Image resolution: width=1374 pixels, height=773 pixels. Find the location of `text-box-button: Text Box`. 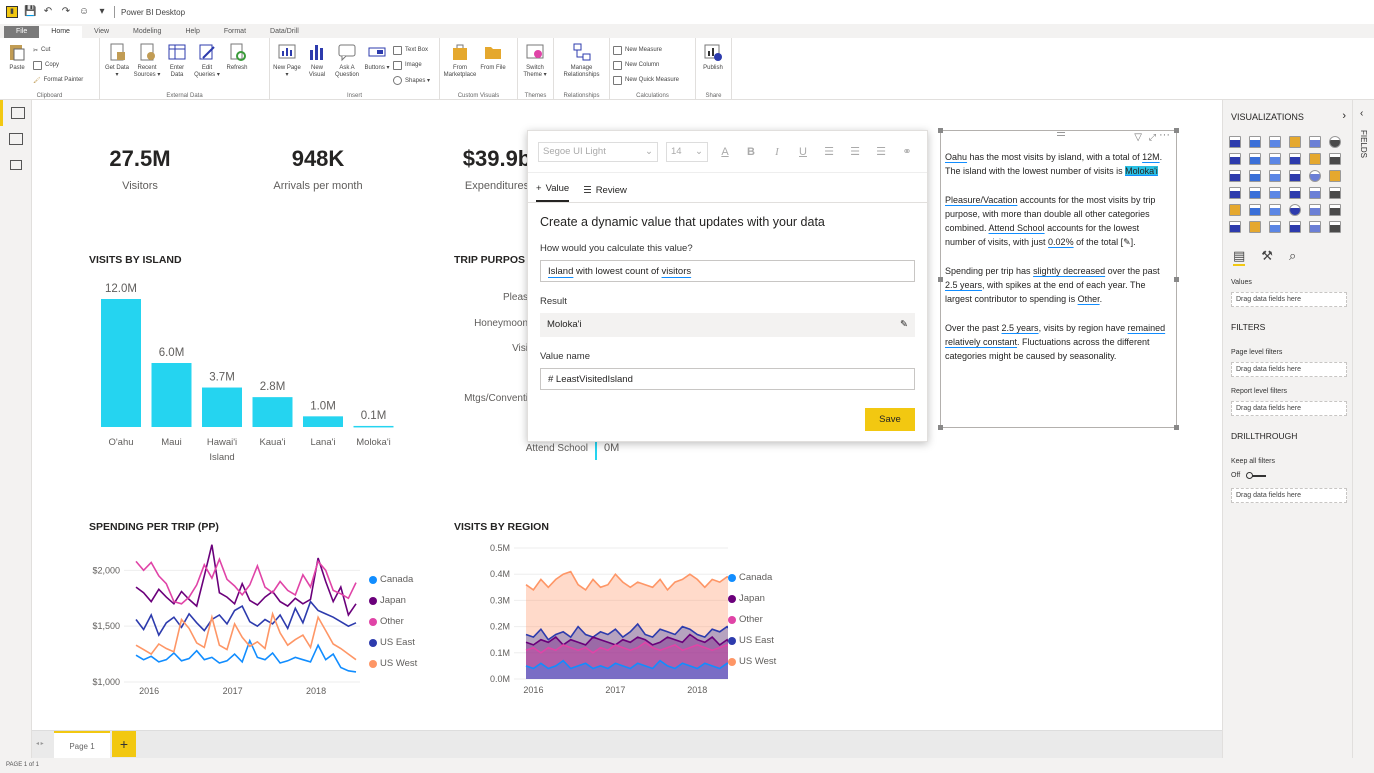

text-box-button: Text Box is located at coordinates (411, 50).